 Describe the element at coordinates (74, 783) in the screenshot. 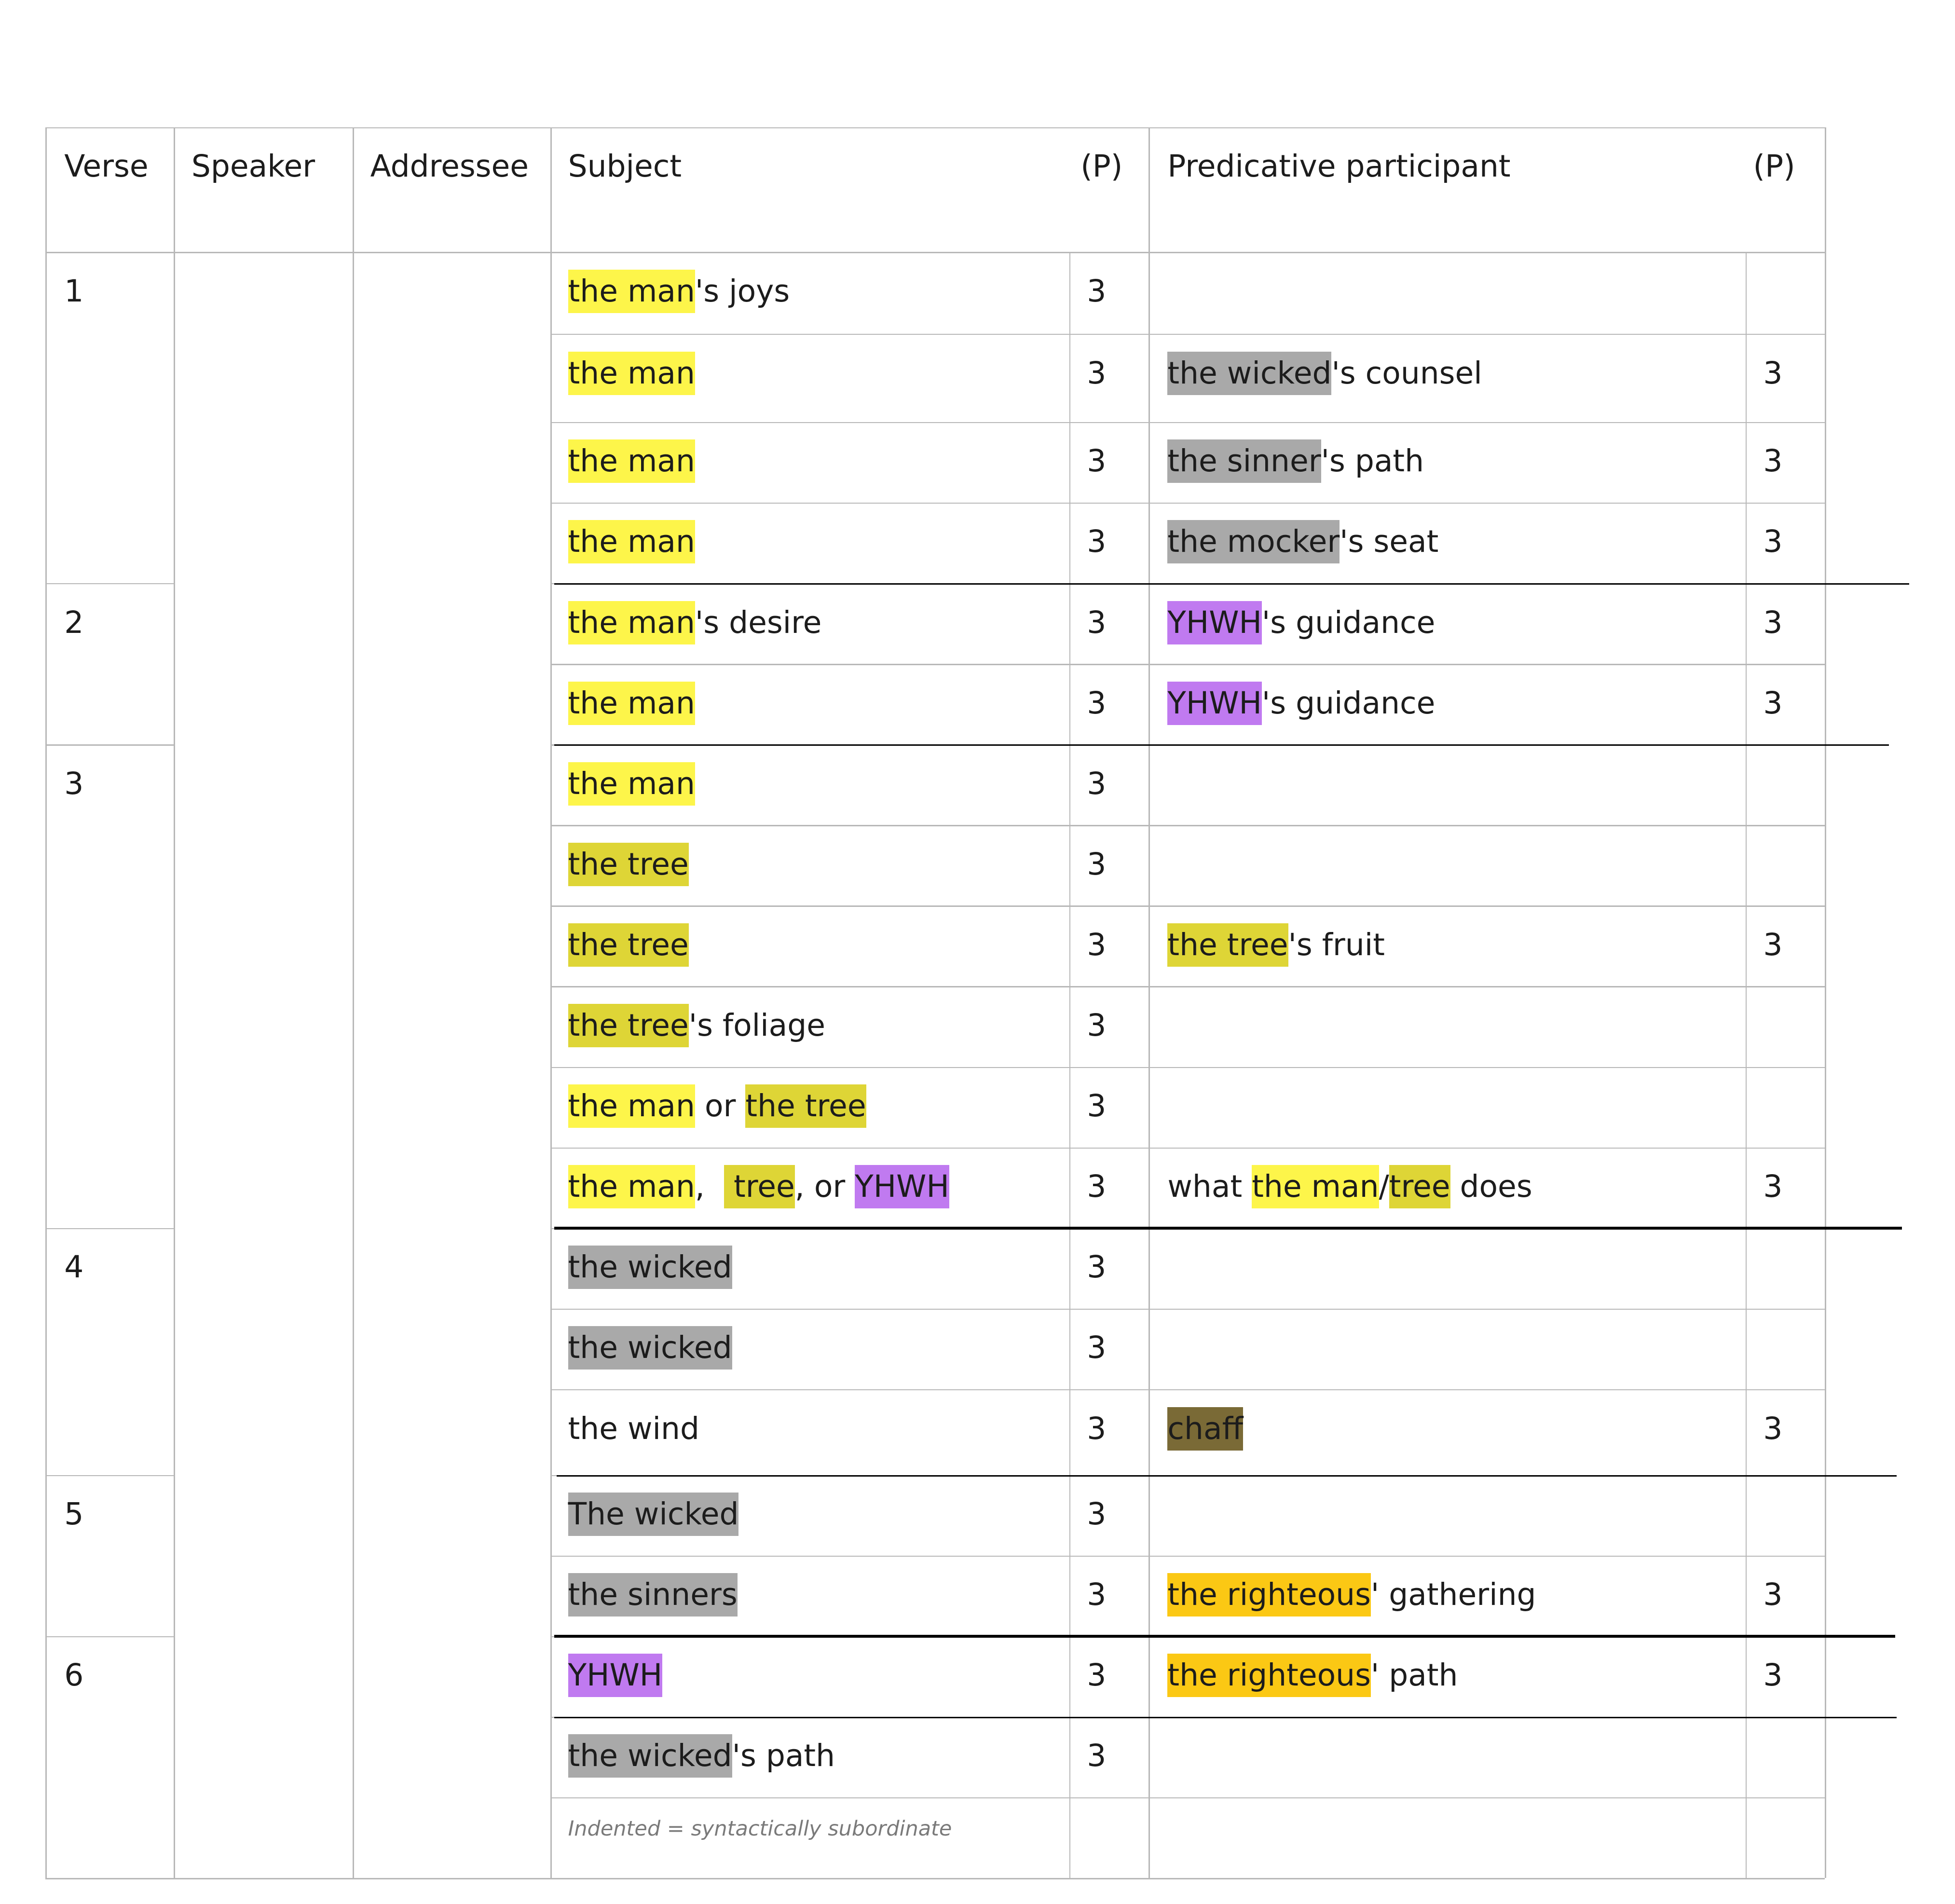

I see `verse-number: 3` at that location.